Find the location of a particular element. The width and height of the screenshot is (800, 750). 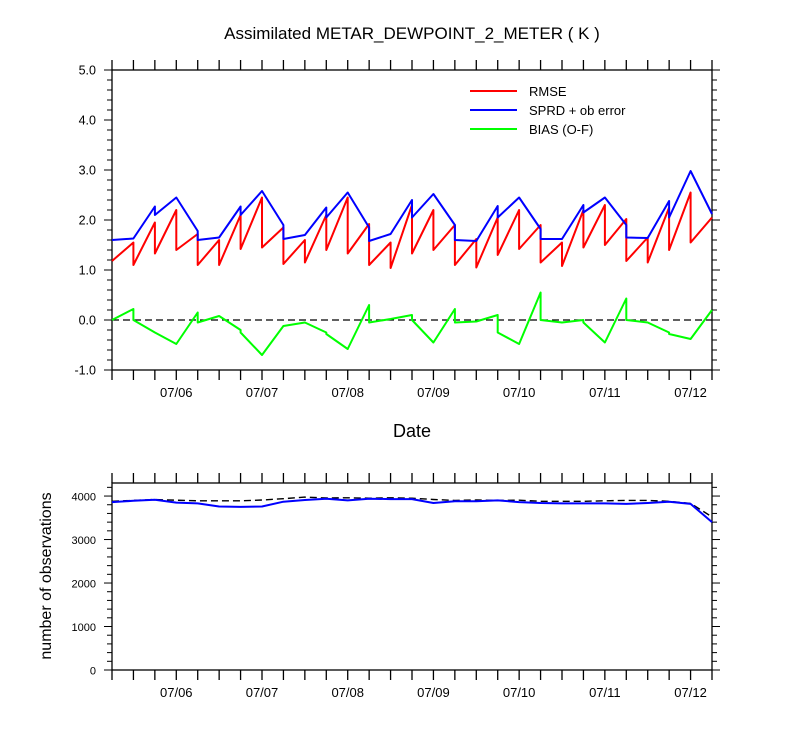

y-tick-label: 2.0 is located at coordinates (87, 221).